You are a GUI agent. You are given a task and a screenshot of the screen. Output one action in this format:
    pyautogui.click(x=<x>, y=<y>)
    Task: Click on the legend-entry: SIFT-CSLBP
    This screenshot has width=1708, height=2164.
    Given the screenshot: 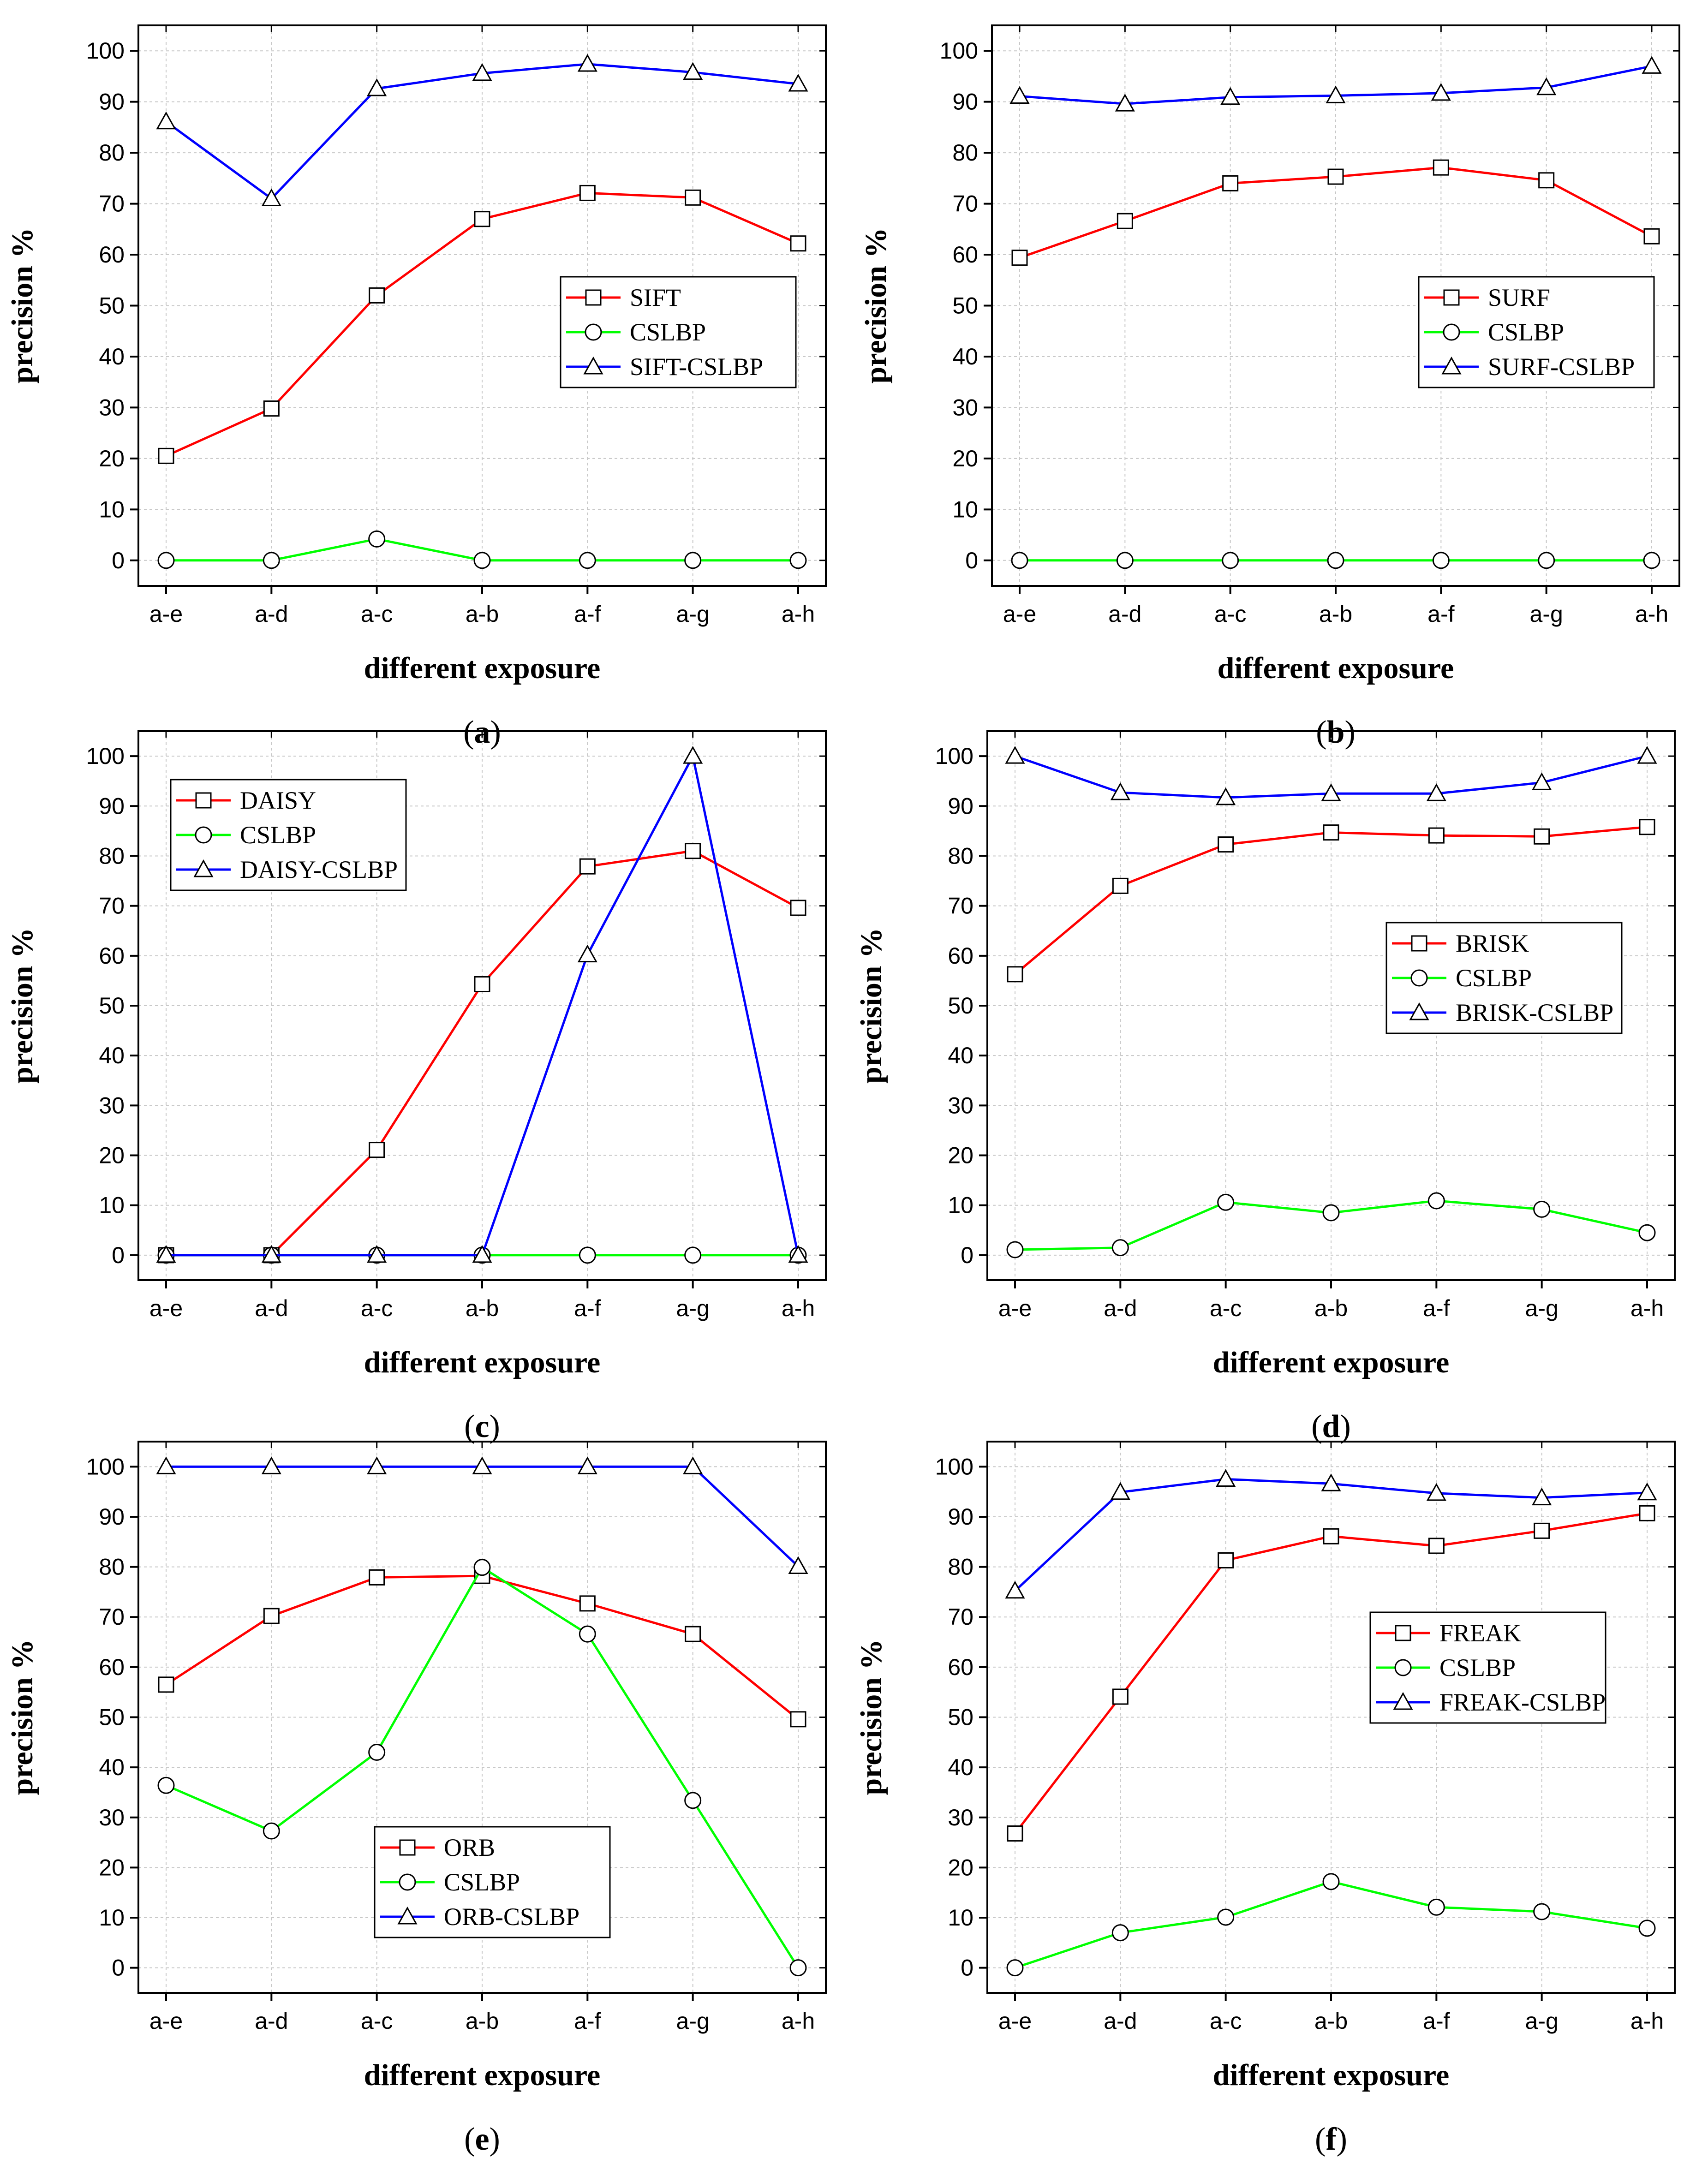 What is the action you would take?
    pyautogui.click(x=696, y=367)
    